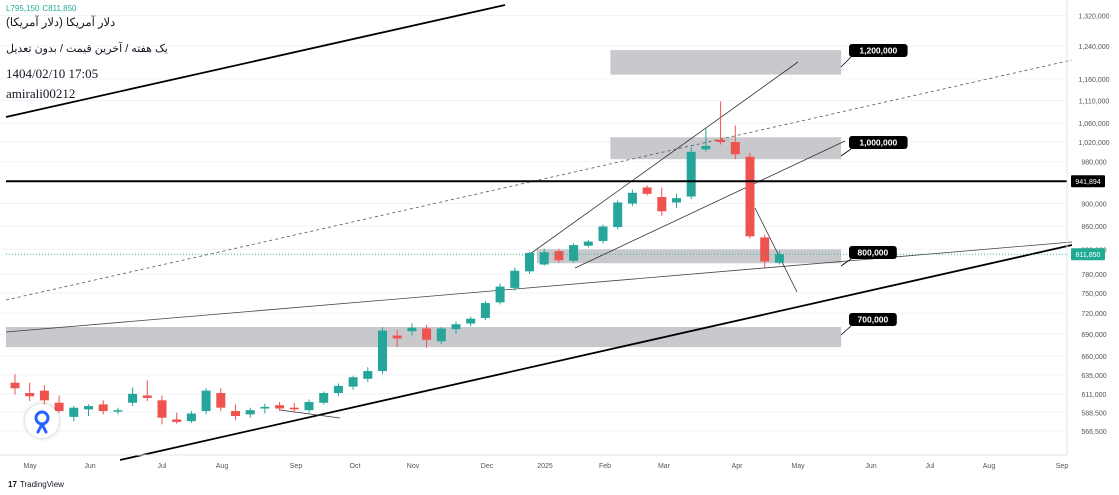 The image size is (1119, 495). I want to click on time-tick-label: Jul, so click(162, 466).